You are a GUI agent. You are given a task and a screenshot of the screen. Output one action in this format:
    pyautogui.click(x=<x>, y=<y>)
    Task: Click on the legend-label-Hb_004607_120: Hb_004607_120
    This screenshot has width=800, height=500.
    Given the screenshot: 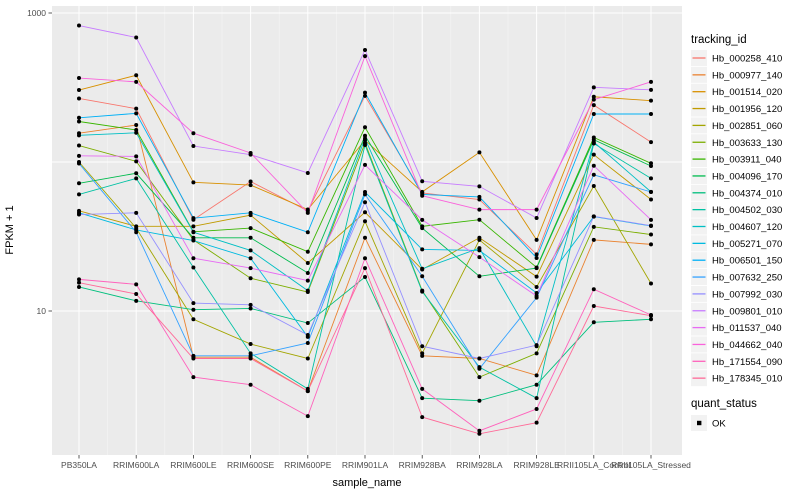 What is the action you would take?
    pyautogui.click(x=747, y=227)
    